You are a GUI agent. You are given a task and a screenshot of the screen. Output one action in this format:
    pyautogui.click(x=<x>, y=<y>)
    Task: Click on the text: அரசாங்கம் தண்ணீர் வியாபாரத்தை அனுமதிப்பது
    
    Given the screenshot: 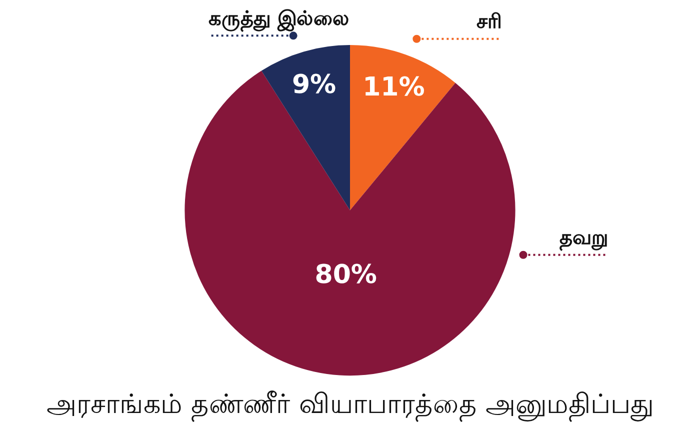 What is the action you would take?
    pyautogui.click(x=350, y=405)
    